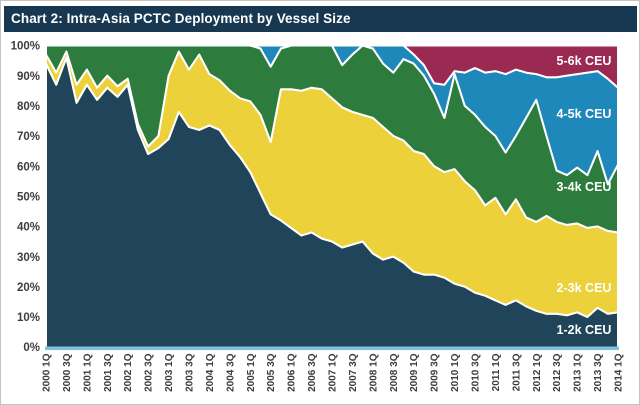  Describe the element at coordinates (271, 372) in the screenshot. I see `x-tick-label: 2005 3Q` at that location.